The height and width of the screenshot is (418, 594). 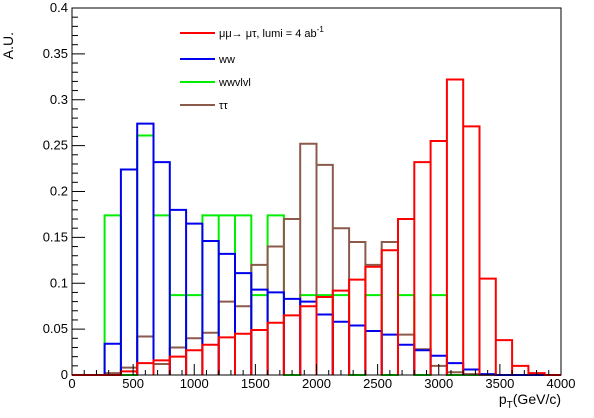 I want to click on x-axis: 0 500 1000 1500 2000 2500 3000 3500 4000, so click(x=321, y=377).